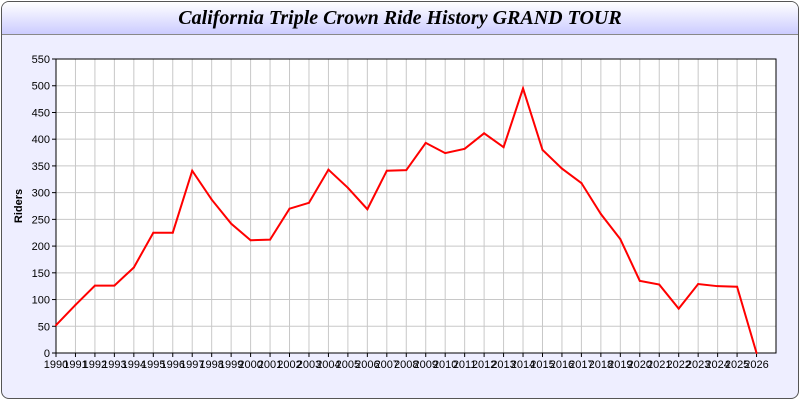 This screenshot has width=800, height=400. I want to click on x-tick-label: 2016, so click(562, 365).